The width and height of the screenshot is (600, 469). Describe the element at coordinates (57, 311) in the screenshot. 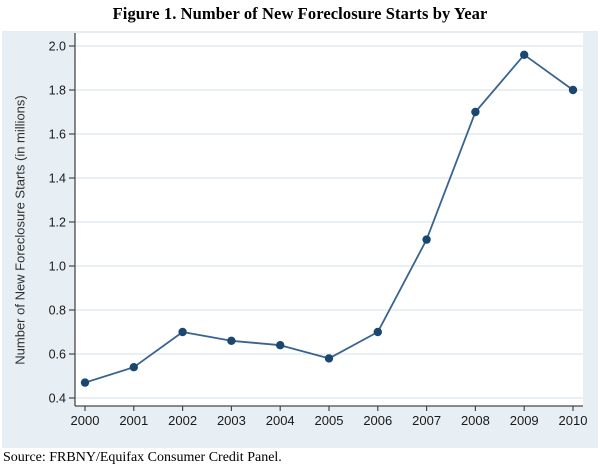

I see `y-tick-label: 0.8` at that location.